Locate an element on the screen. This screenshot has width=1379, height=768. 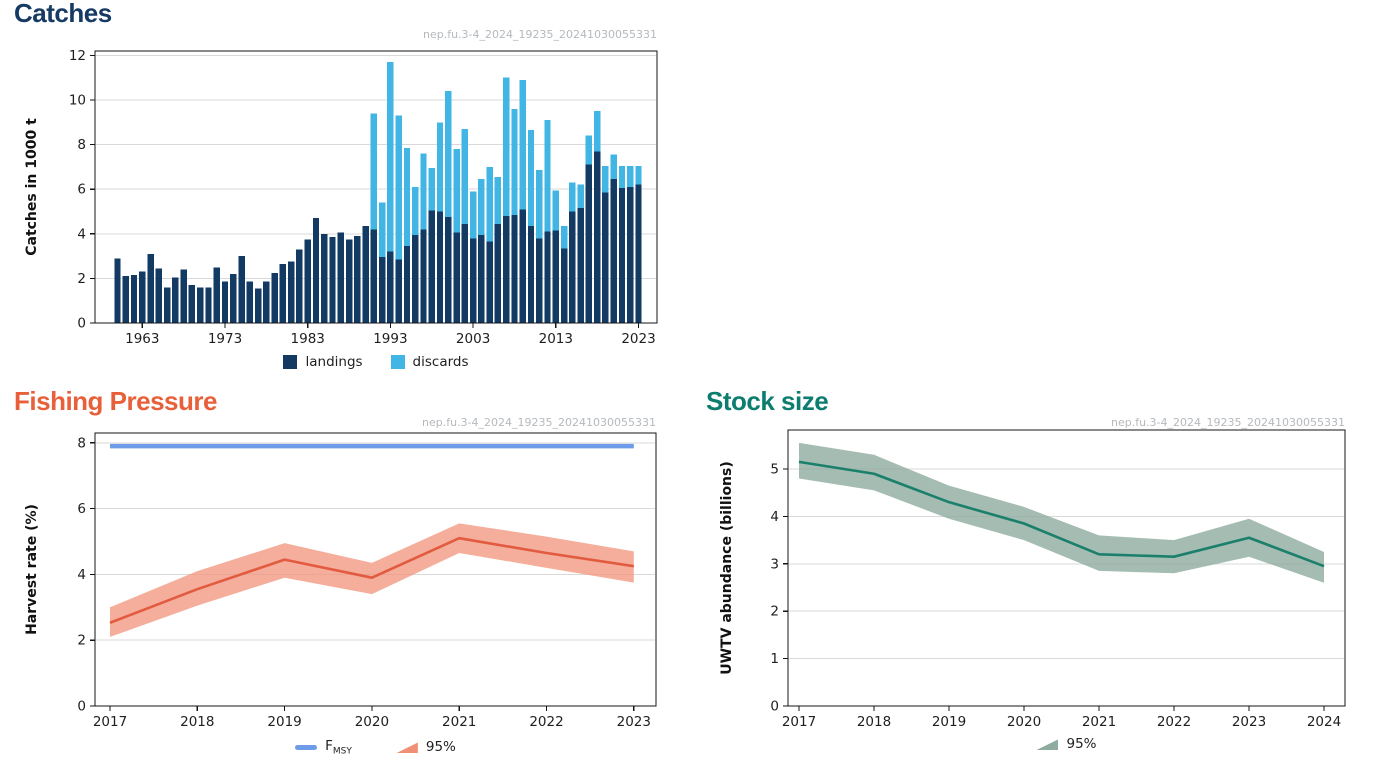
svg-text: 2024 is located at coordinates (1324, 722).